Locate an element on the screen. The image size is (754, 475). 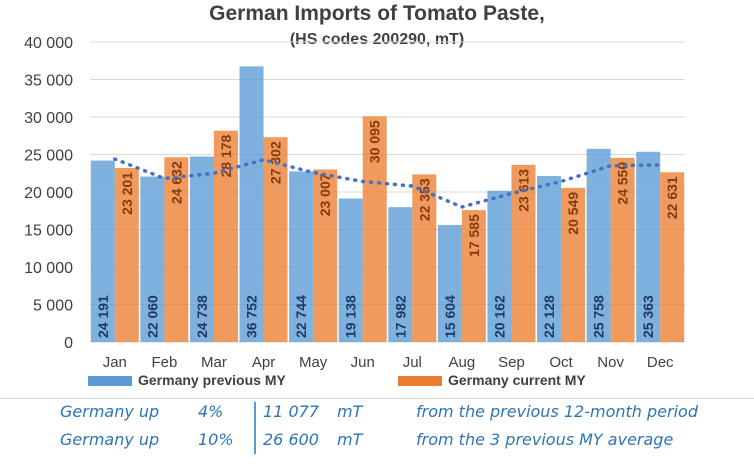
data-label-previous-my: 24 738 is located at coordinates (202, 316).